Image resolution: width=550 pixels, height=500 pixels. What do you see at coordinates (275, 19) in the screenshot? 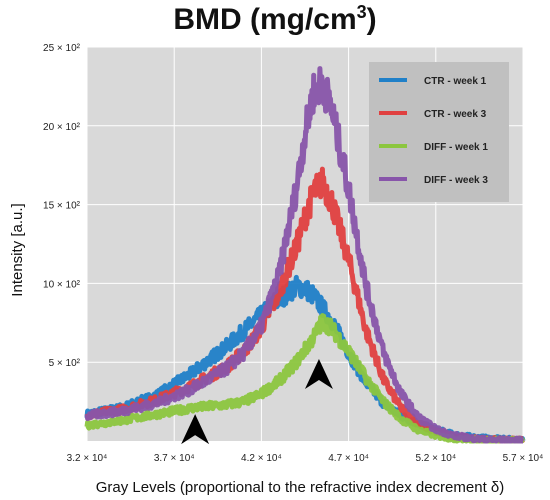
I see `chart-title: BMD (mg/cm3)` at bounding box center [275, 19].